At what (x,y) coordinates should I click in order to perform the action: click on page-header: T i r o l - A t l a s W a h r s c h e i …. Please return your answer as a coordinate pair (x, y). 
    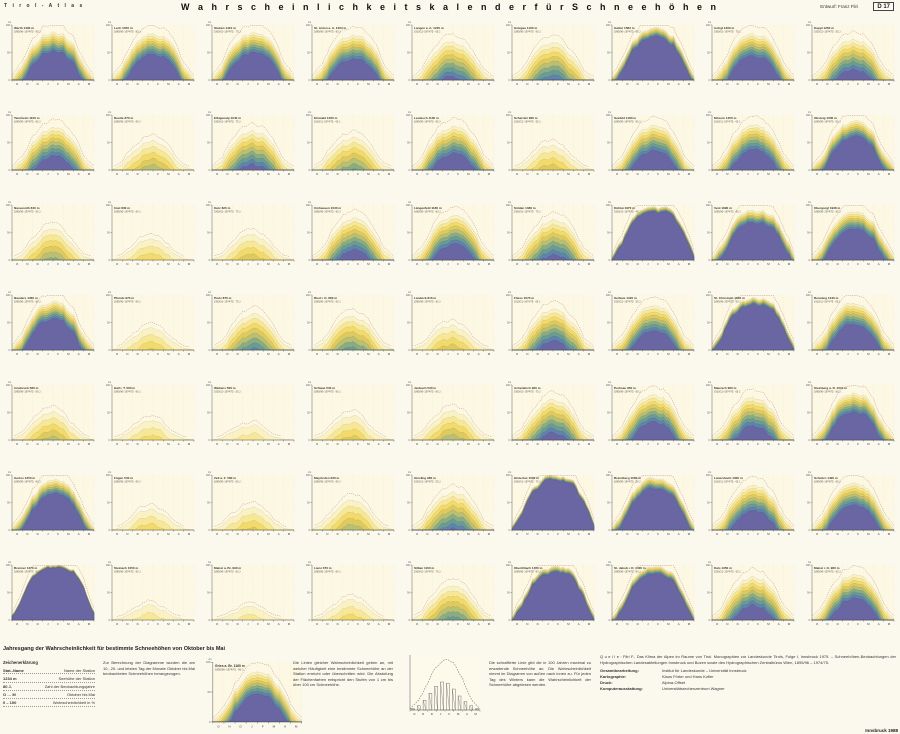
    Looking at the image, I should click on (450, 7).